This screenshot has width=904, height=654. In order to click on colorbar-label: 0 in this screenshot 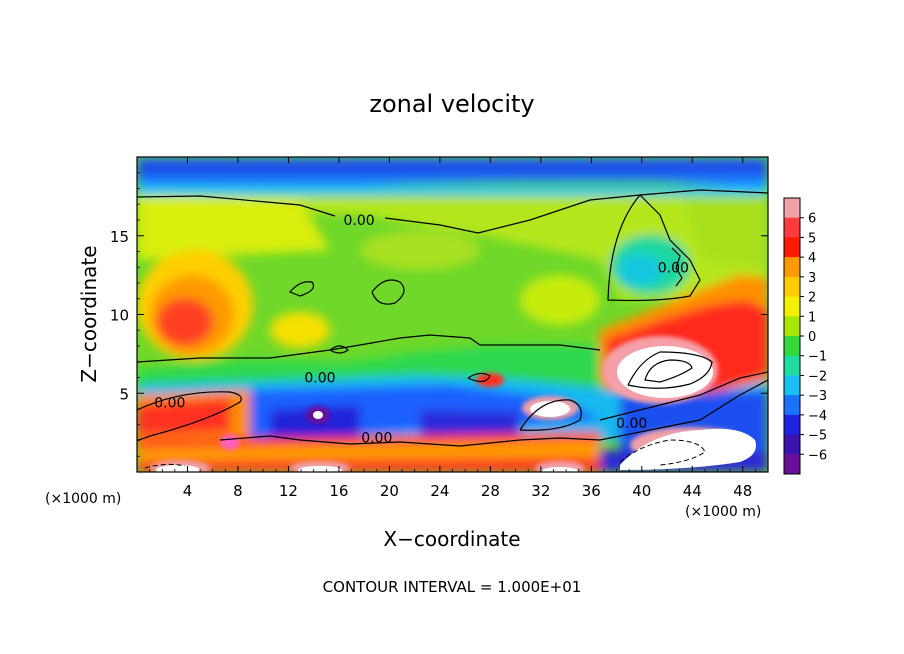, I will do `click(812, 337)`.